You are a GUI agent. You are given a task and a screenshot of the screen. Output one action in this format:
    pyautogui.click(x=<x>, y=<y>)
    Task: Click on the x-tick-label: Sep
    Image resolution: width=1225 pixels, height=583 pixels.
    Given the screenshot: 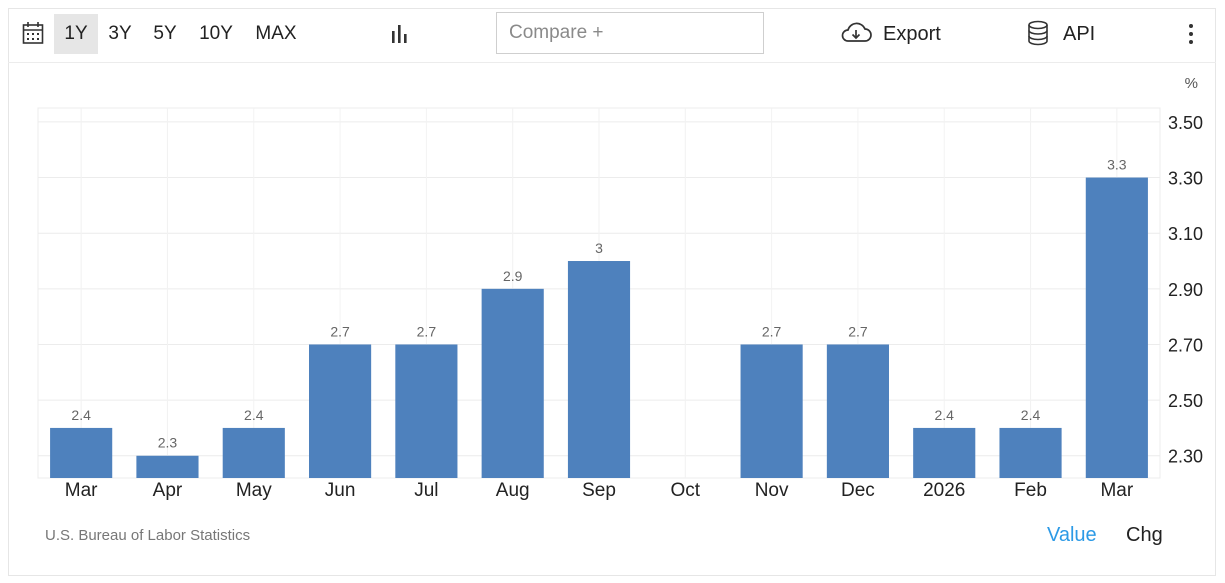 What is the action you would take?
    pyautogui.click(x=599, y=490)
    